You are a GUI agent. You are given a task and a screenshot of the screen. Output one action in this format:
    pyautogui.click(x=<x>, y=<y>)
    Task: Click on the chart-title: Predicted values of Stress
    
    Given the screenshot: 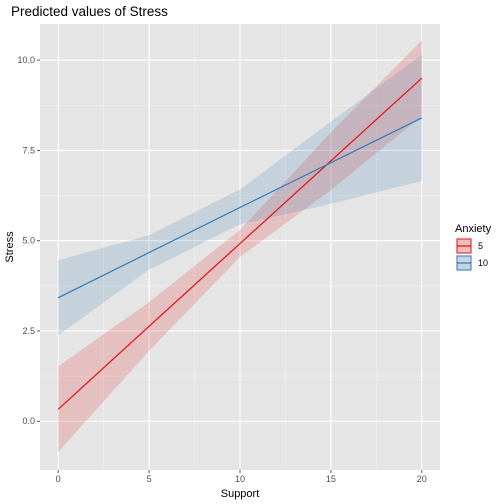 What is the action you would take?
    pyautogui.click(x=89, y=11)
    